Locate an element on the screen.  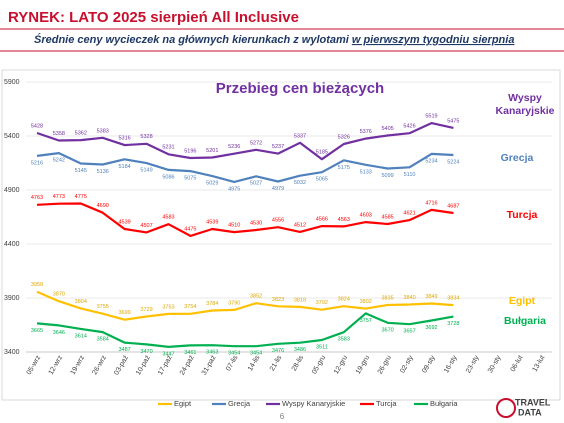
data-label: 4690 is located at coordinates (103, 206).